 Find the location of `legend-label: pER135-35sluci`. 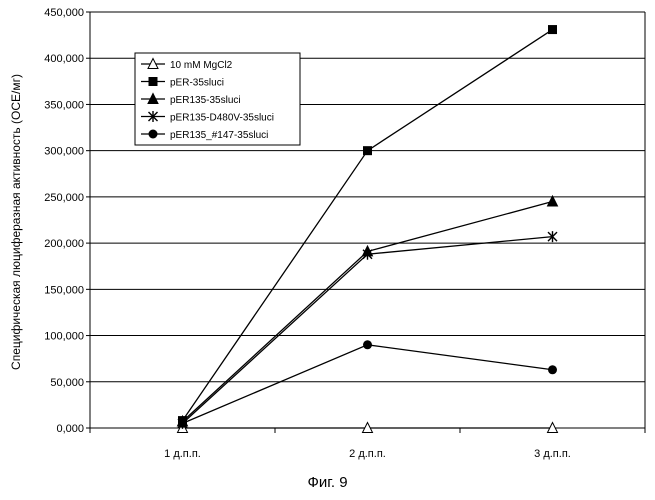

legend-label: pER135-35sluci is located at coordinates (205, 100).